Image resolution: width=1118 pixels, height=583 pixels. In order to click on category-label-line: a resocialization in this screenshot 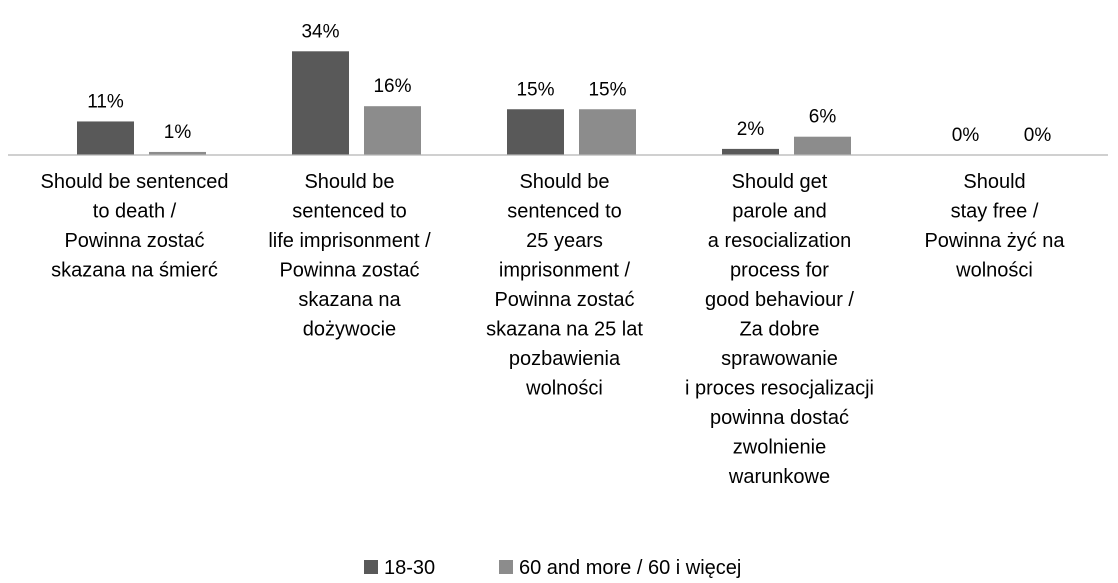, I will do `click(779, 241)`.